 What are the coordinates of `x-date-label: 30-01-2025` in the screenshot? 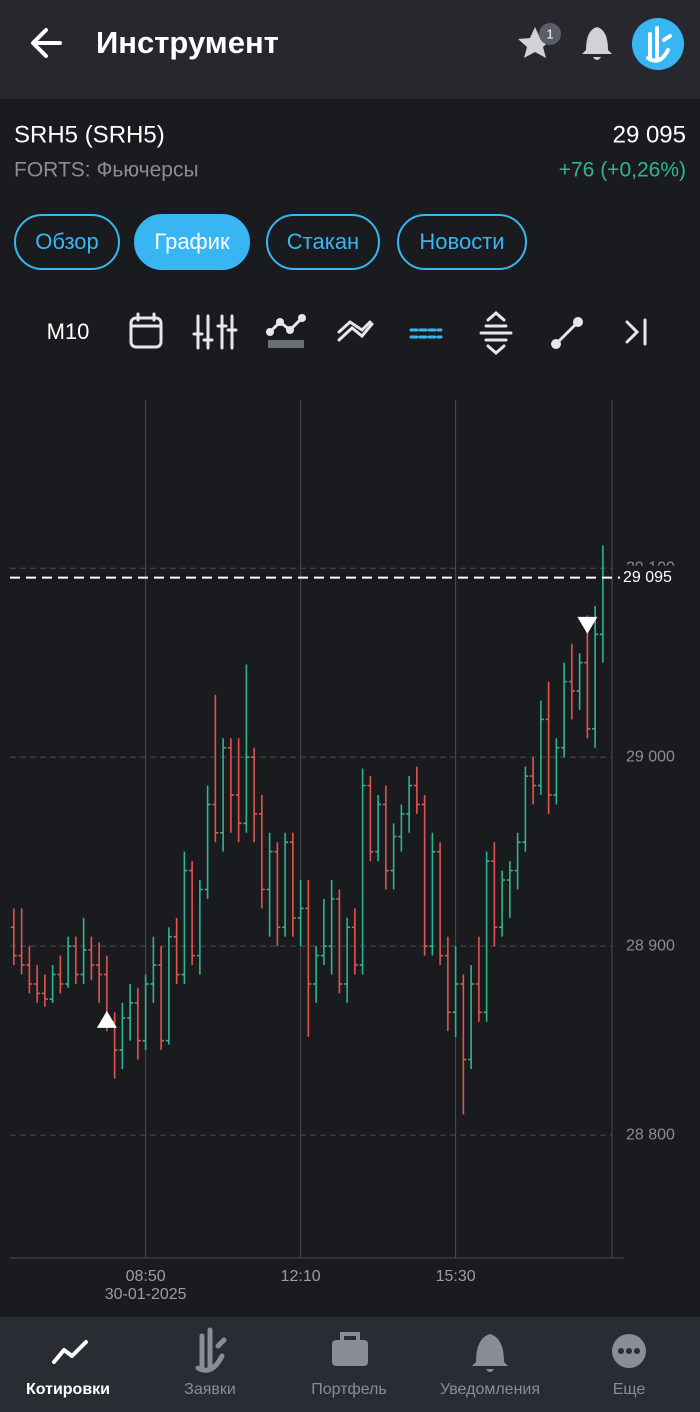 It's located at (146, 1294).